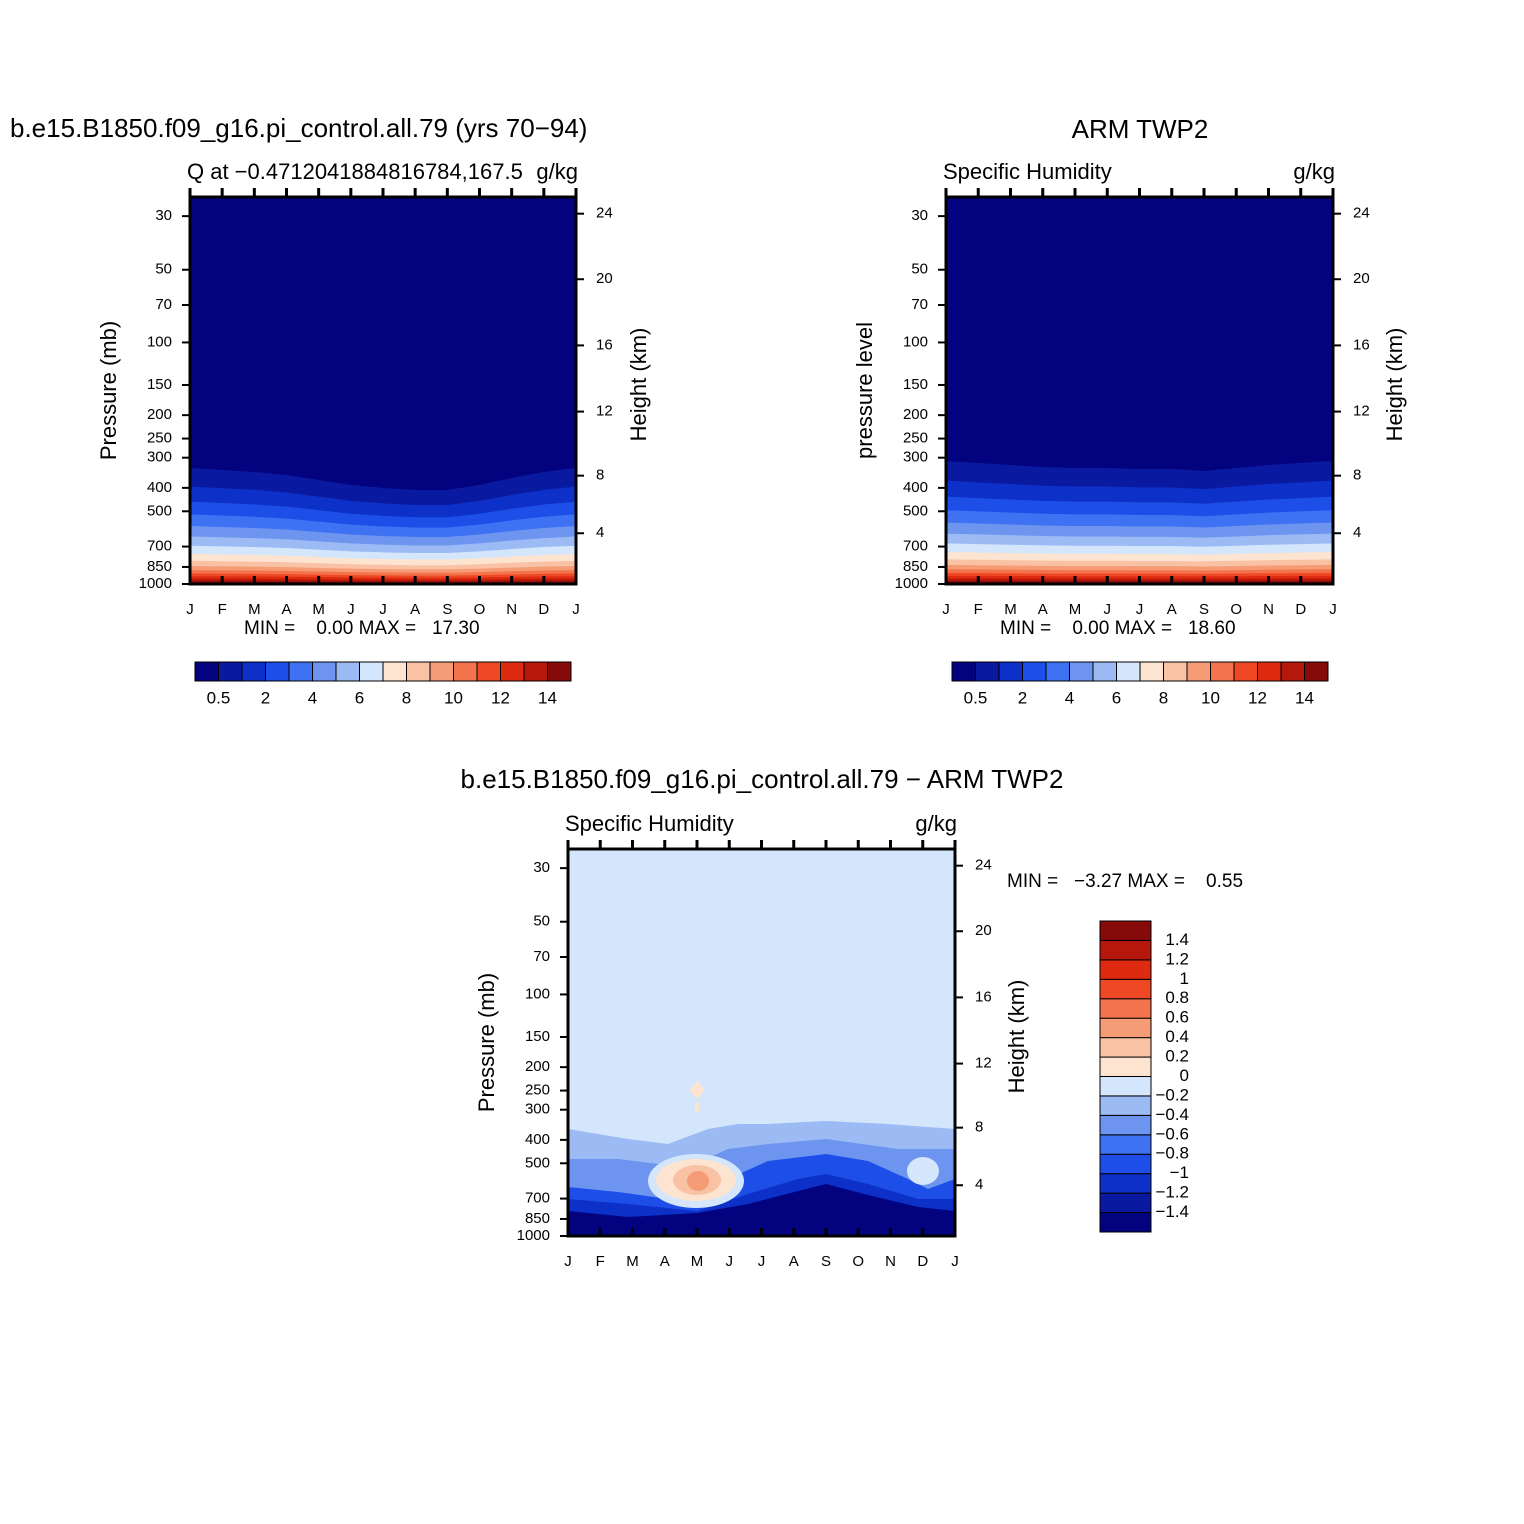 This screenshot has width=1524, height=1524. What do you see at coordinates (1179, 1172) in the screenshot?
I see `colorbar-label: −1` at bounding box center [1179, 1172].